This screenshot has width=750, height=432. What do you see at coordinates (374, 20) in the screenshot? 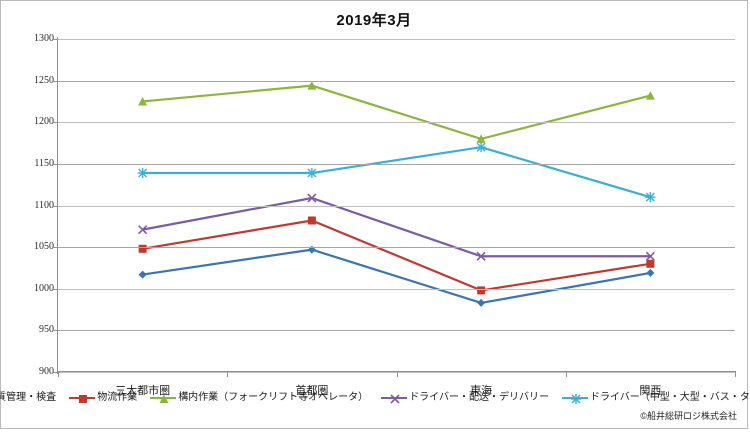
I see `page-title: 2019年3月` at bounding box center [374, 20].